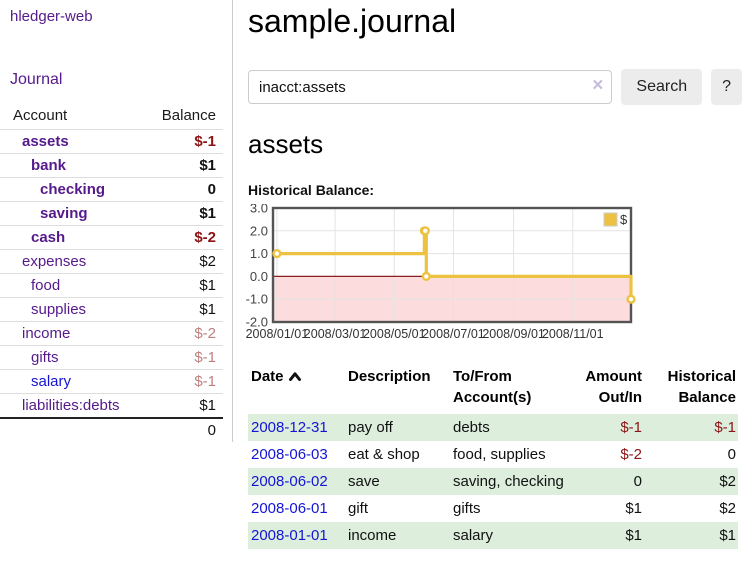 The height and width of the screenshot is (582, 742). Describe the element at coordinates (45, 357) in the screenshot. I see `sidebar-account-link-gifts: gifts` at that location.